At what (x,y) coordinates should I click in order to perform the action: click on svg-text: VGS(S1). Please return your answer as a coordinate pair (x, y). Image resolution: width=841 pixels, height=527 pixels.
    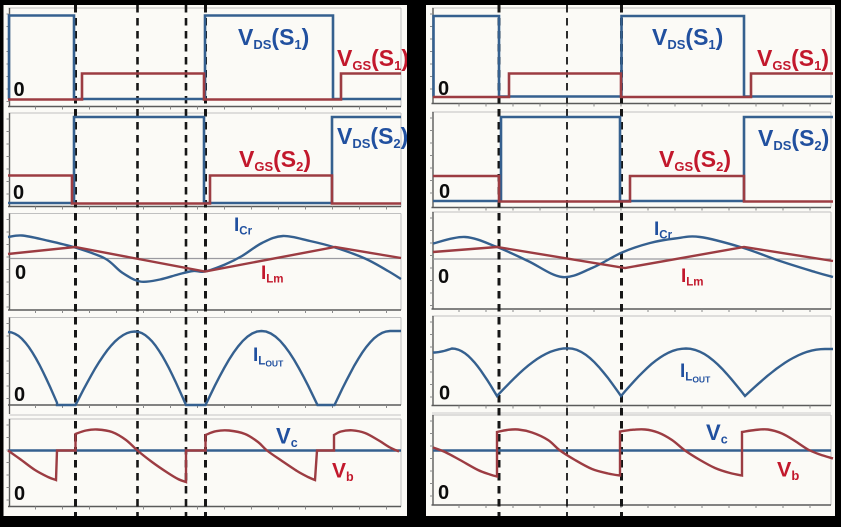
    Looking at the image, I should click on (373, 59).